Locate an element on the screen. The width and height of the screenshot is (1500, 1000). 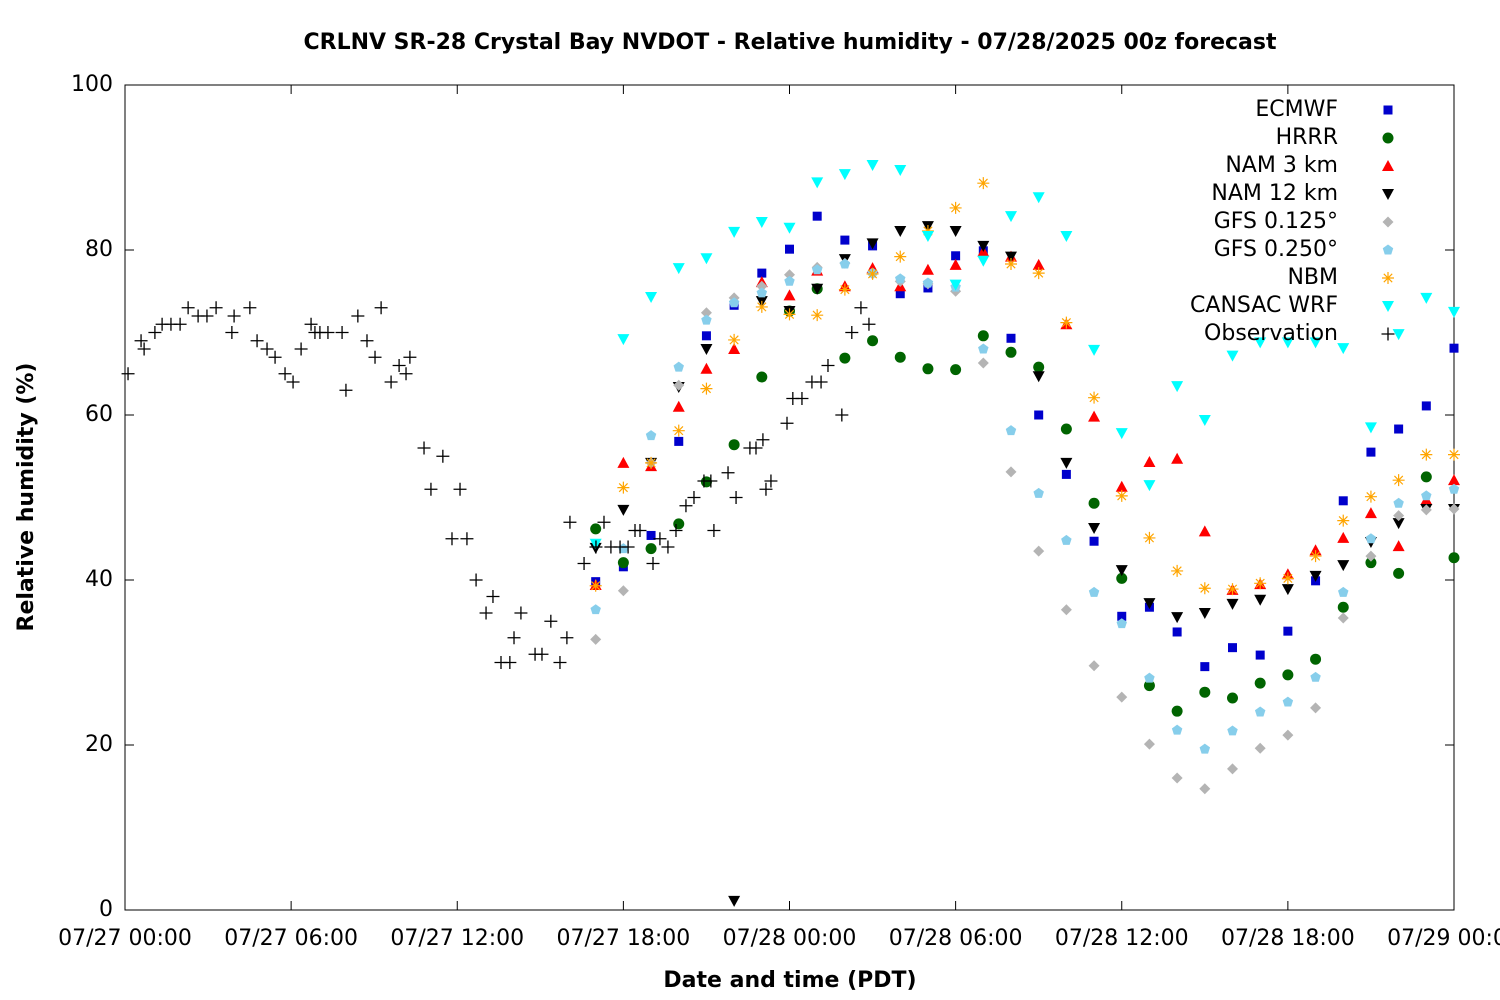
legend-label: Observation is located at coordinates (1271, 333).